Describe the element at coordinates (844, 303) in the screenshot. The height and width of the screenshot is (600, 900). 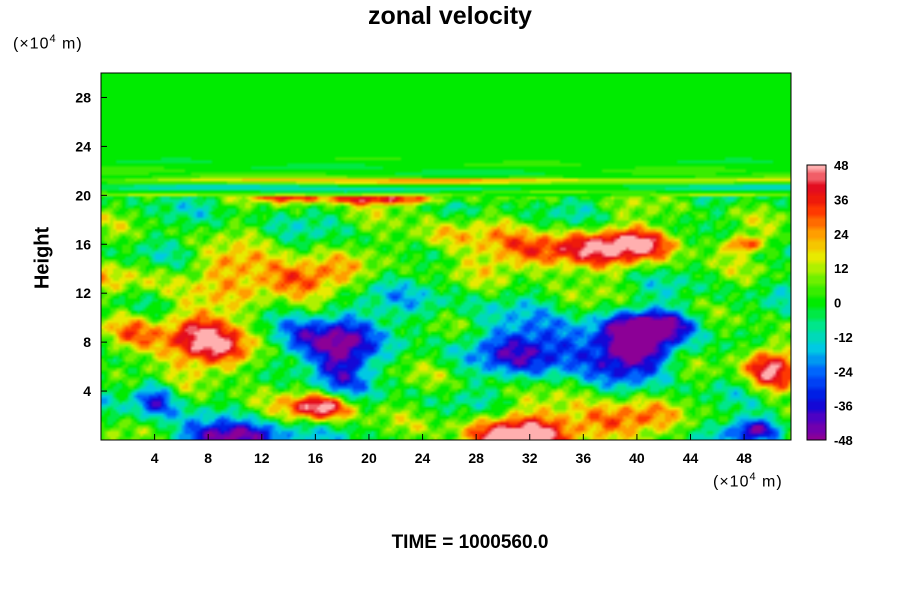
I see `colorbar-ticks: 48 36 24 12 0 -12 -24 -36 -48` at that location.